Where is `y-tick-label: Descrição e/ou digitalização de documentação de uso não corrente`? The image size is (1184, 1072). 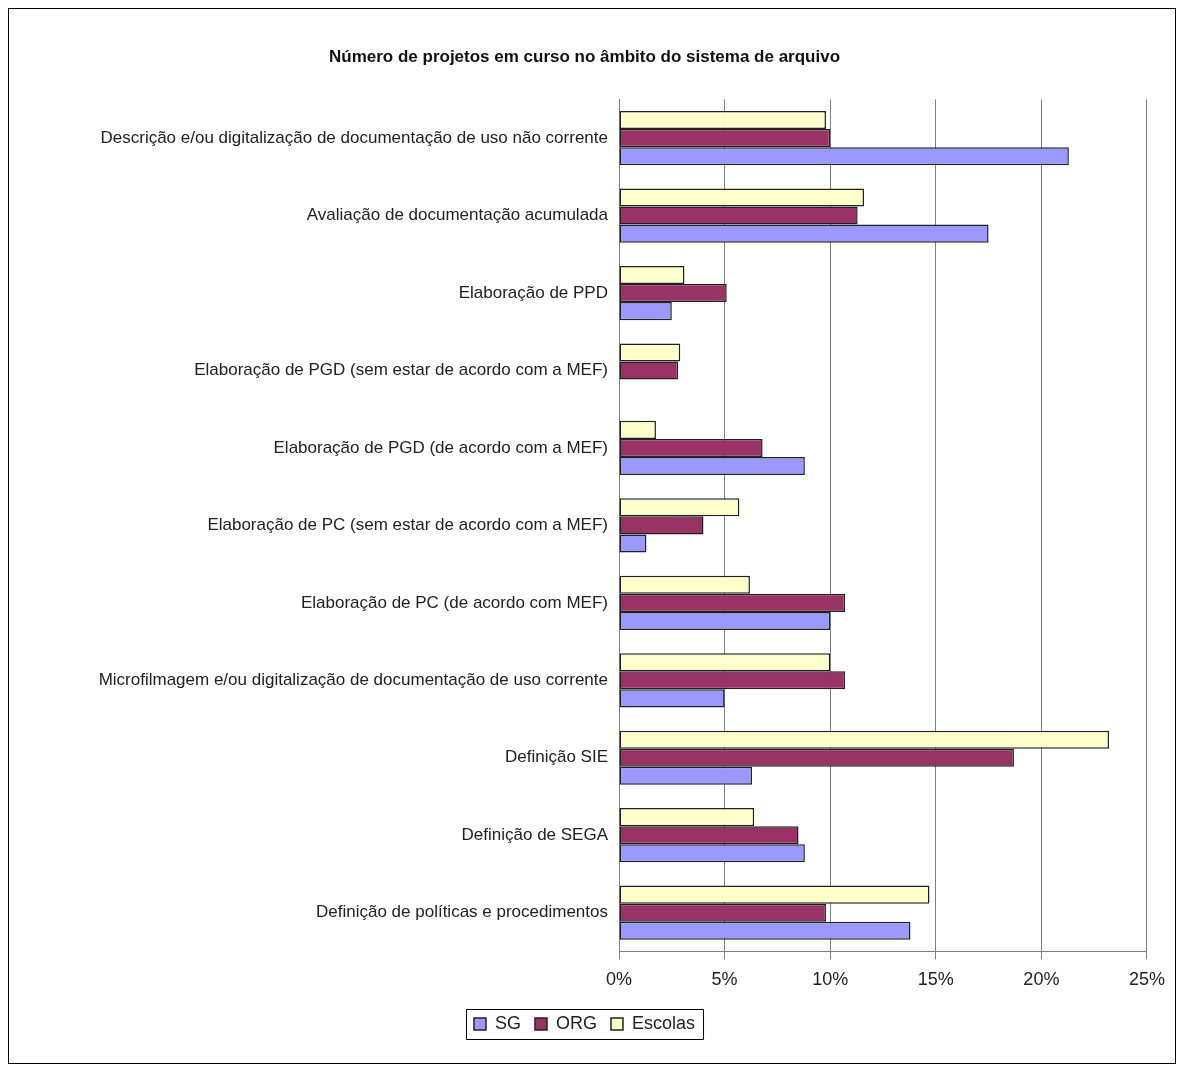 y-tick-label: Descrição e/ou digitalização de documentação de uso não corrente is located at coordinates (354, 137).